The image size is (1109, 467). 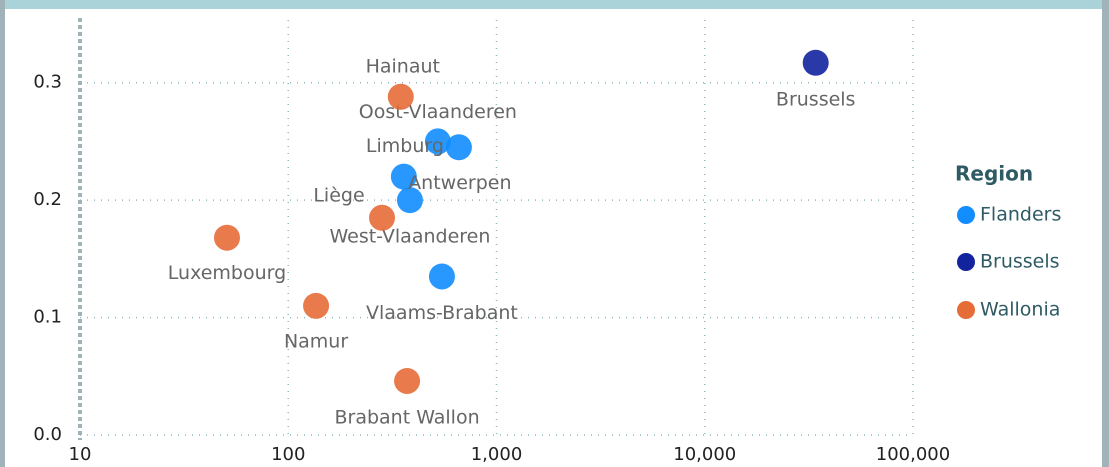 I want to click on y-tick-label: 0.0, so click(x=47, y=434).